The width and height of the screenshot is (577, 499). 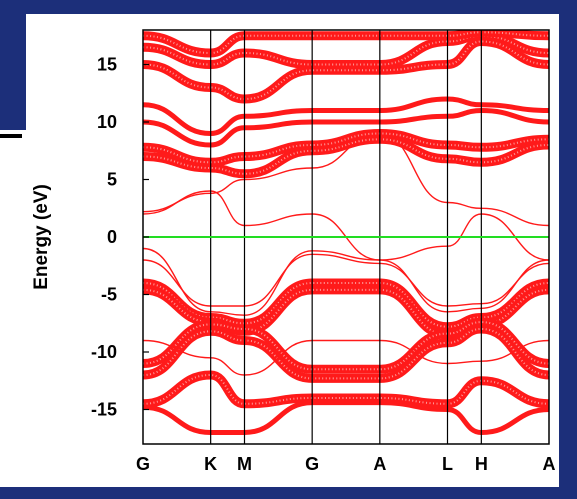 I want to click on x-tick-label: M, so click(x=244, y=464).